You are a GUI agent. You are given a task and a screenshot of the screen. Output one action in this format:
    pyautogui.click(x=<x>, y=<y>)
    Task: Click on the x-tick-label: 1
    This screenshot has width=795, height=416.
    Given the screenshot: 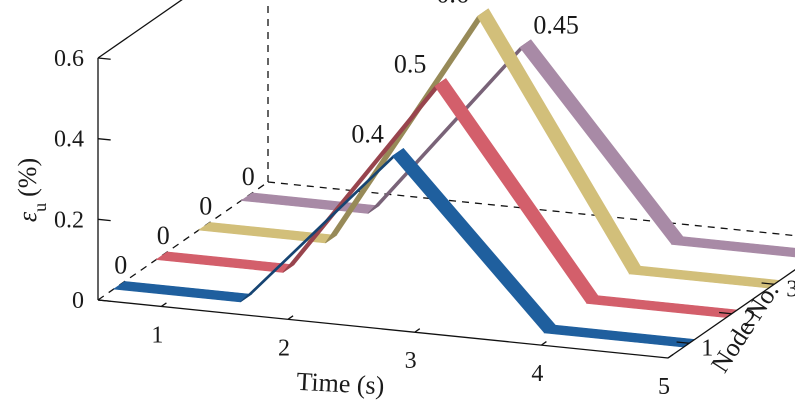 What is the action you would take?
    pyautogui.click(x=157, y=335)
    